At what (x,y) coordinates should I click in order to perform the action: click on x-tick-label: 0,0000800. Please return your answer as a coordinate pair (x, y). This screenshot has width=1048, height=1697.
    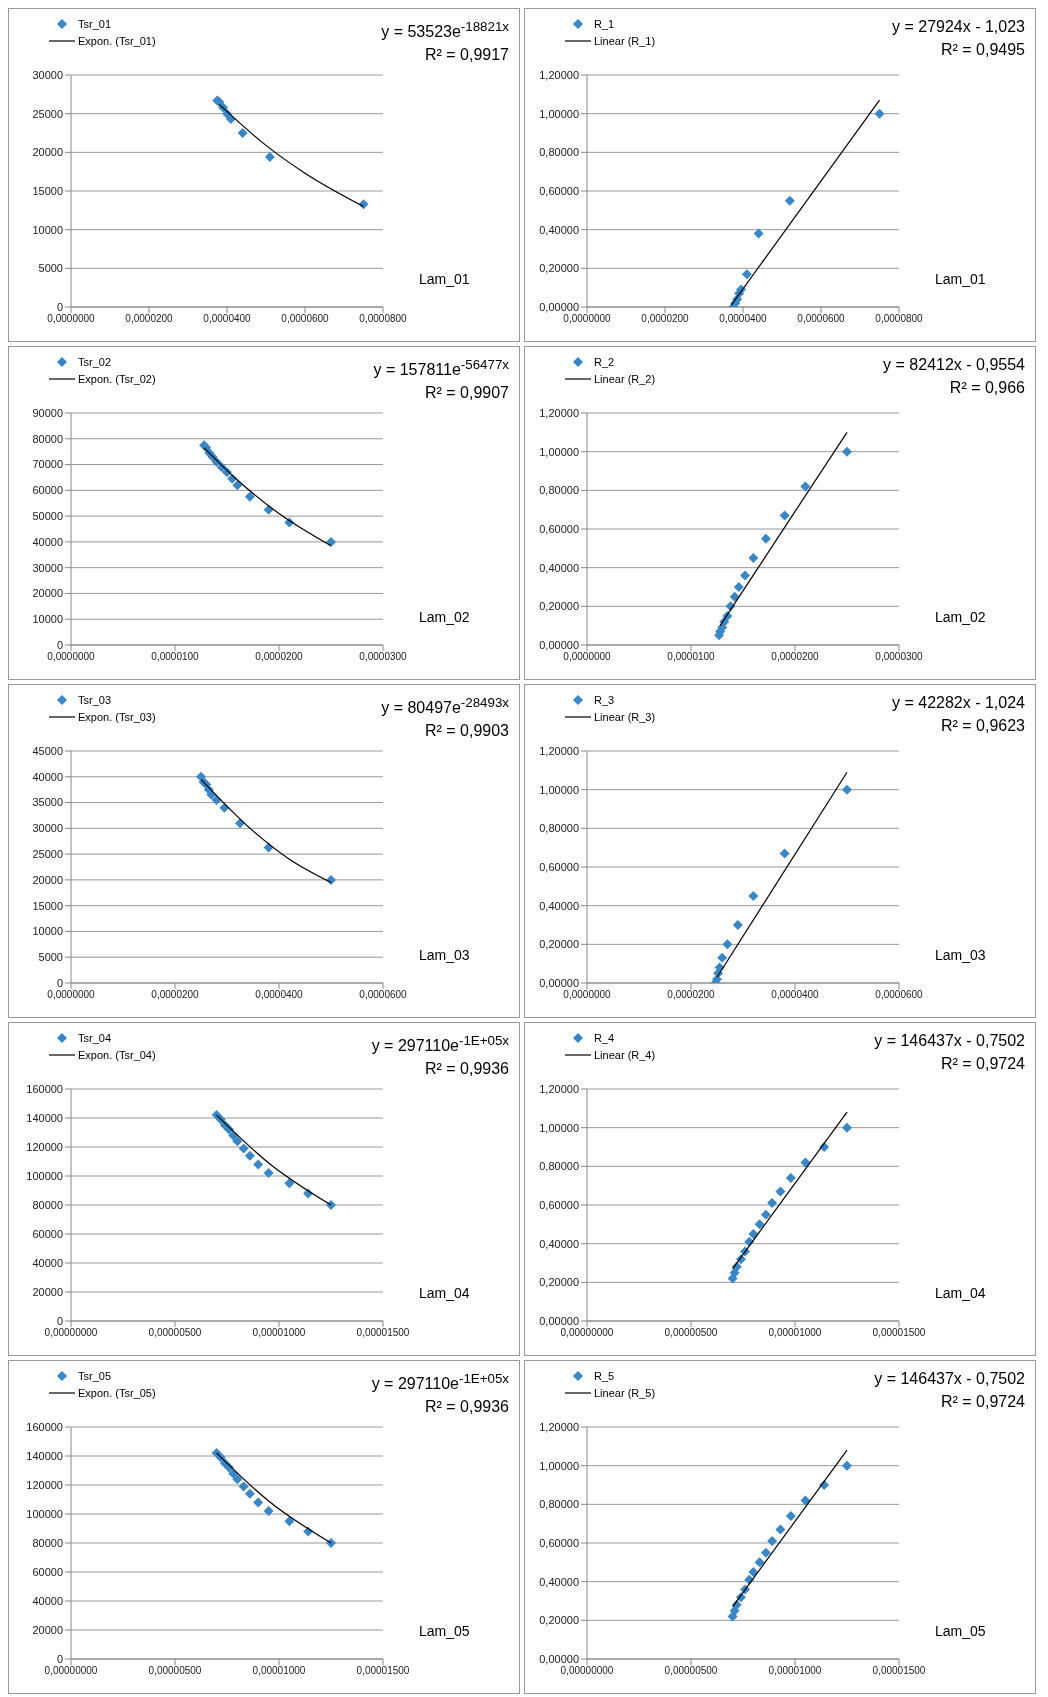
    Looking at the image, I should click on (899, 319).